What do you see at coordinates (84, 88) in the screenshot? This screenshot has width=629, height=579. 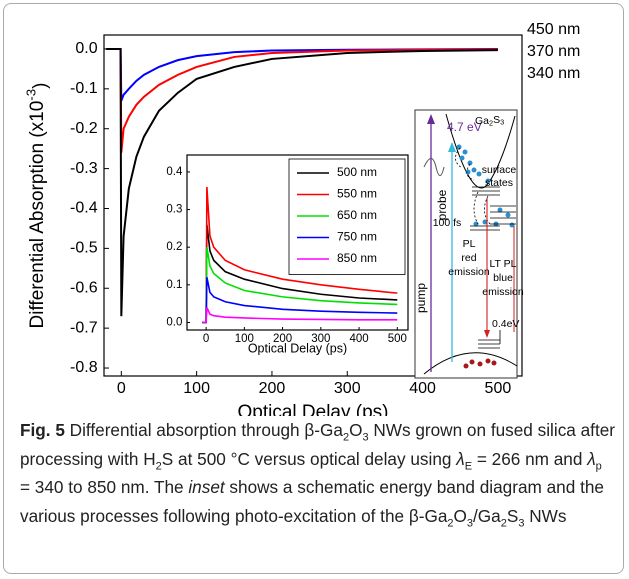 I see `y-tick-label: -0.1` at bounding box center [84, 88].